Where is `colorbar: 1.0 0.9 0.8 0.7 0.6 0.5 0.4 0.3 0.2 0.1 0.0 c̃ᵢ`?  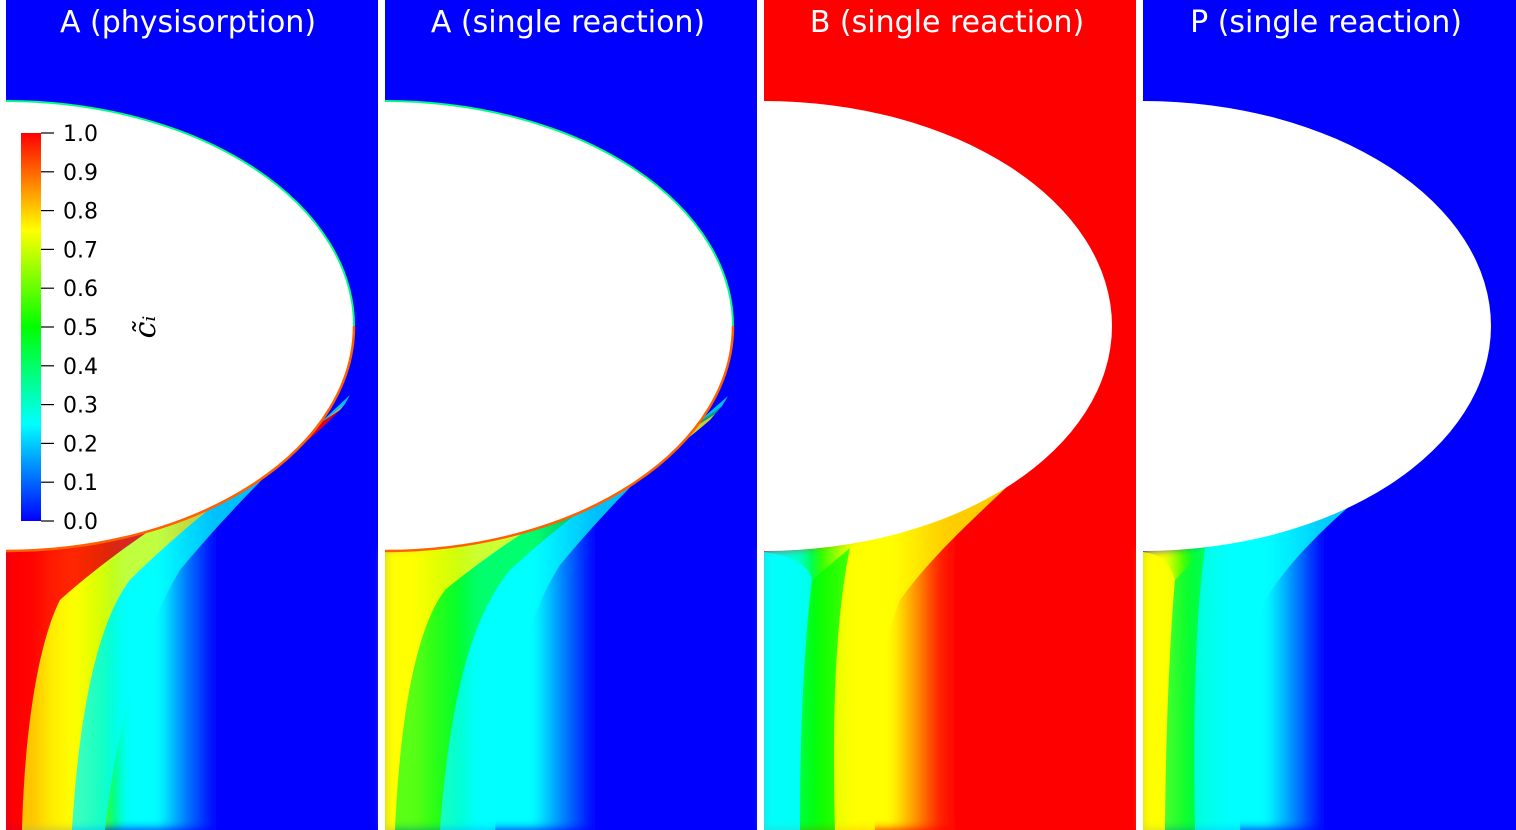
colorbar: 1.0 0.9 0.8 0.7 0.6 0.5 0.4 0.3 0.2 0.1 0.0 c̃ᵢ is located at coordinates (92, 328).